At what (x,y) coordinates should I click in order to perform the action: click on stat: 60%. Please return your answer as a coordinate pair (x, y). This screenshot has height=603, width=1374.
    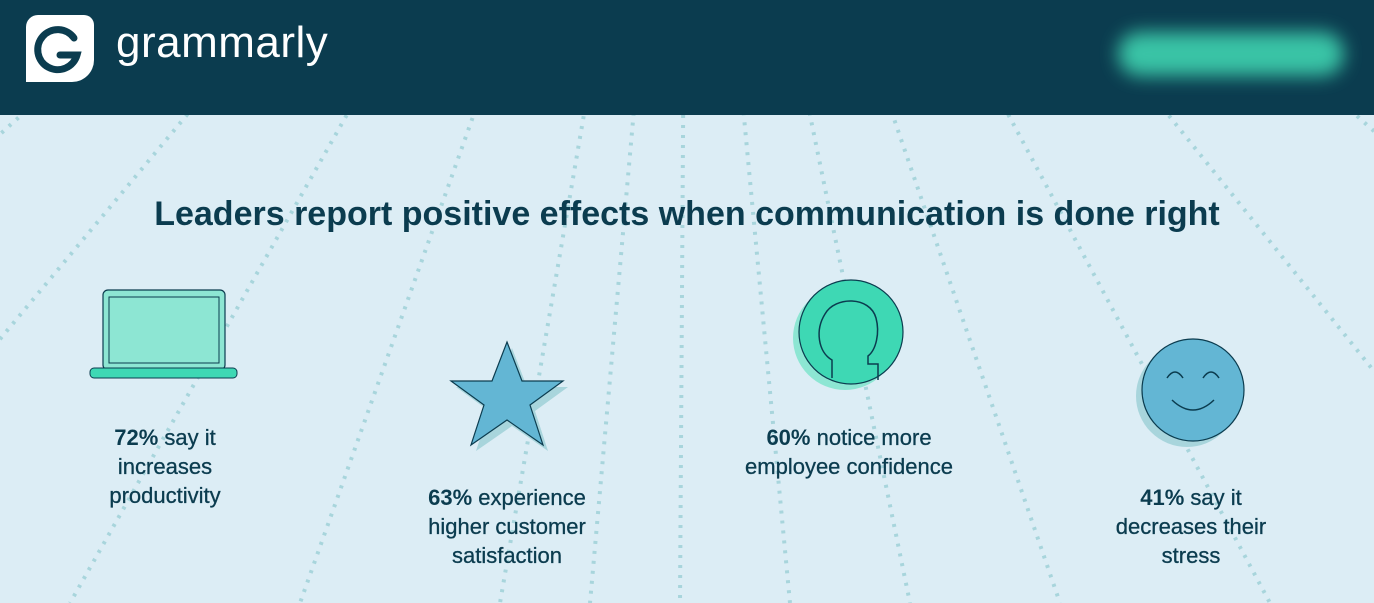
    Looking at the image, I should click on (788, 437).